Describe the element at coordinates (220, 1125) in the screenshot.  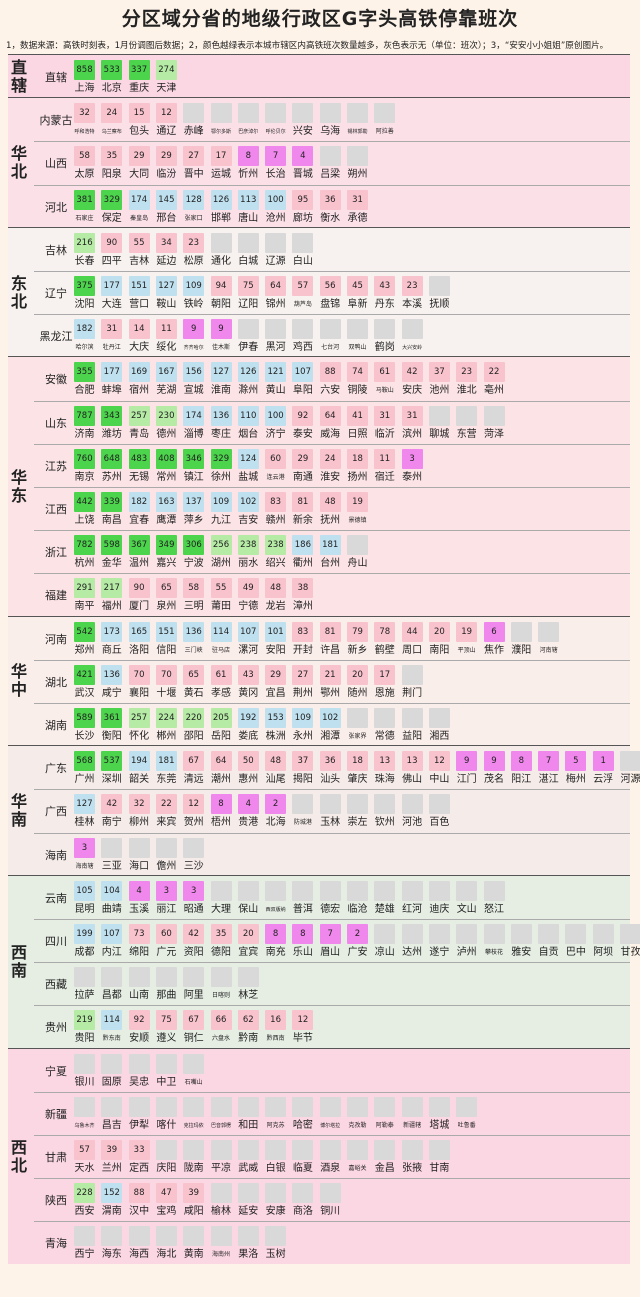
I see `city-label: 巴音郭楞` at that location.